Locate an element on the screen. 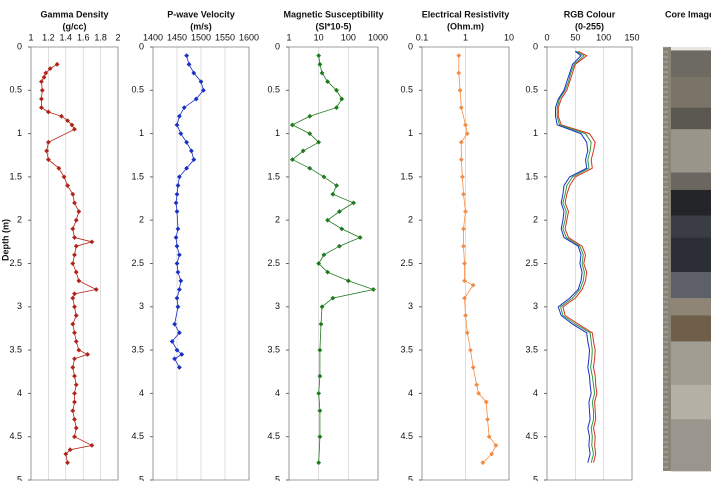 The height and width of the screenshot is (481, 711). y-axis-label: Depth (m) is located at coordinates (5, 240).